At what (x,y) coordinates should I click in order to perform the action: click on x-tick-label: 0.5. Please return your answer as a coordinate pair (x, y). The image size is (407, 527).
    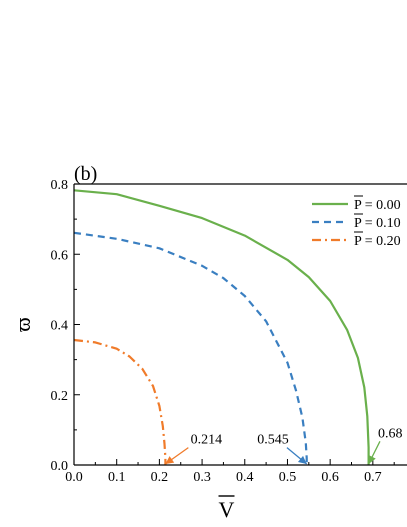
    Looking at the image, I should click on (288, 477).